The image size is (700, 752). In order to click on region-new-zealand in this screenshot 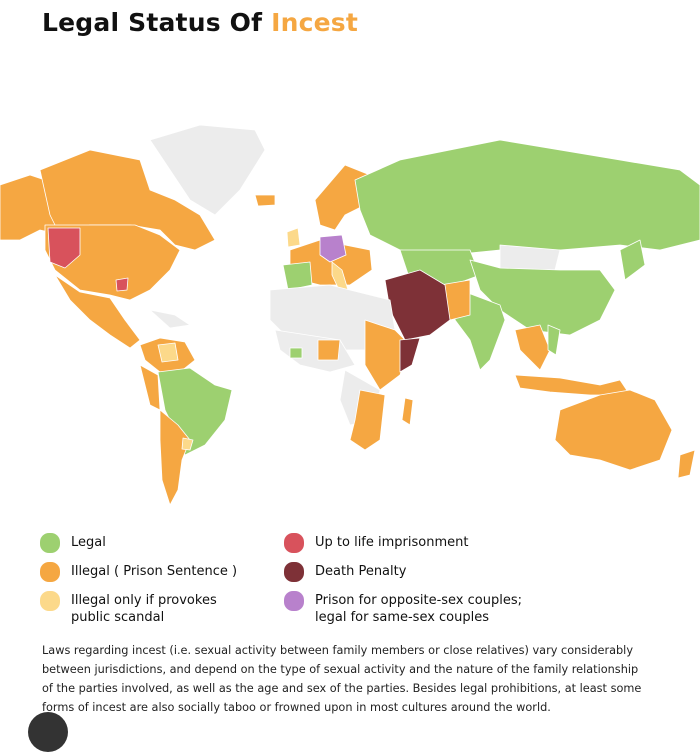, I will do `click(686, 464)`.